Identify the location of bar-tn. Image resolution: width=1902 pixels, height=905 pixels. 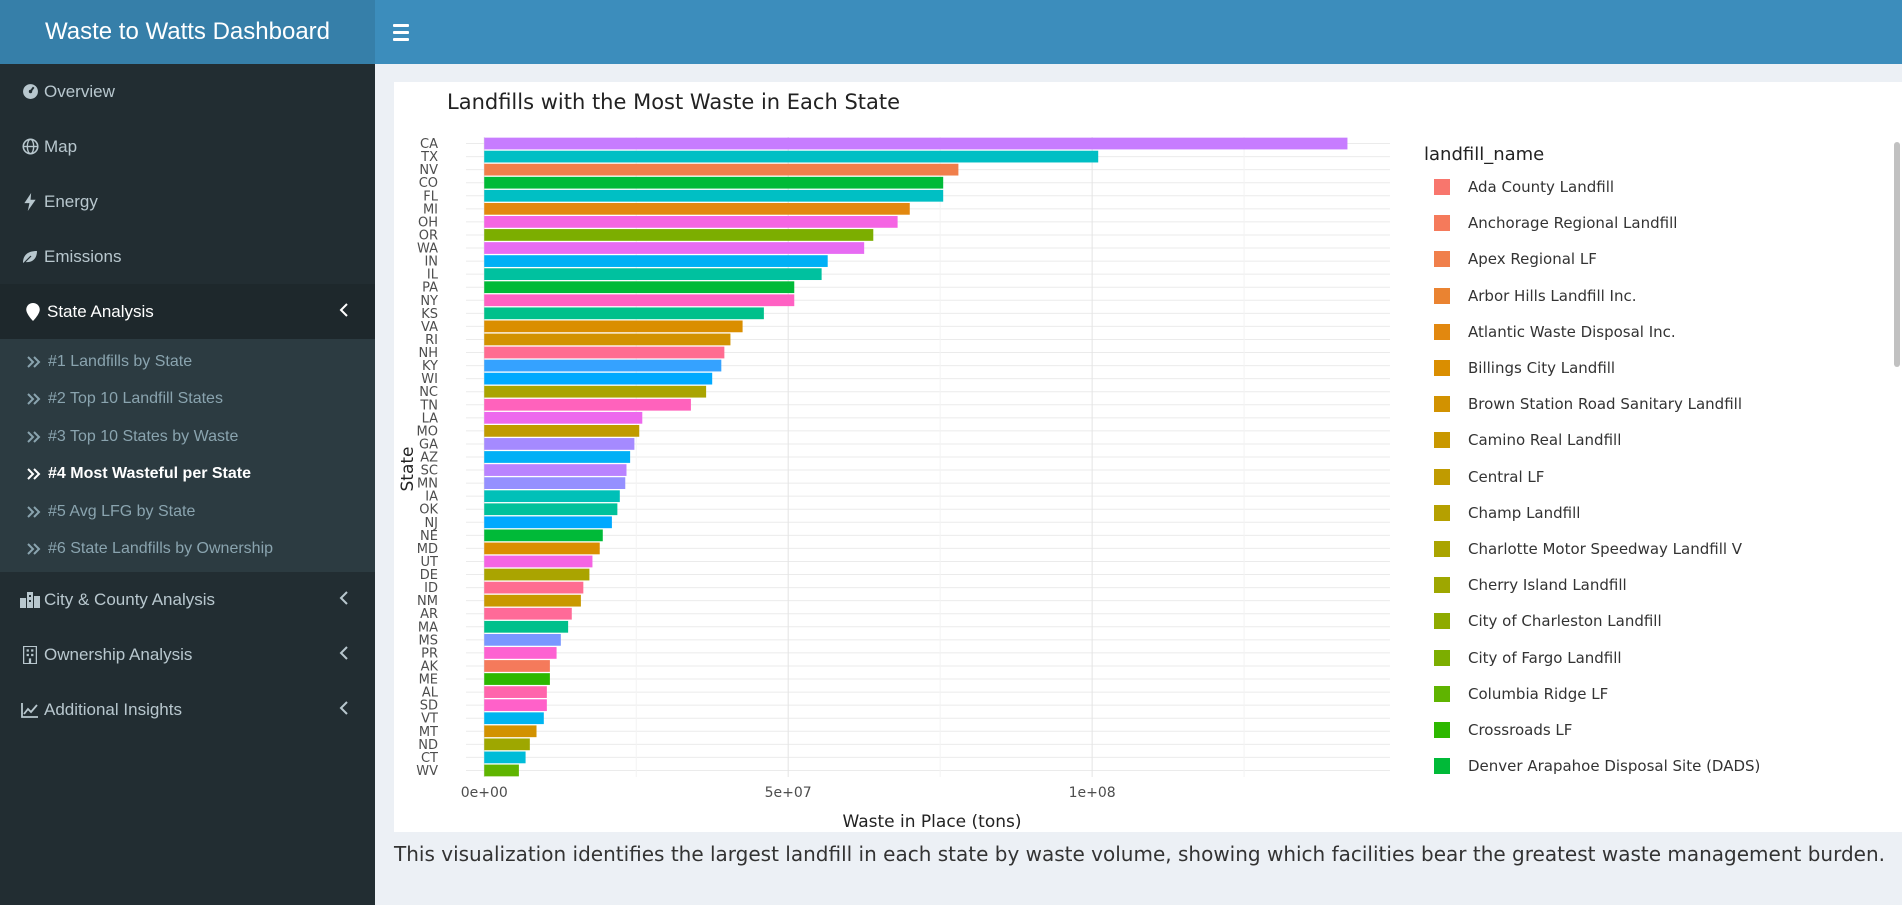
(587, 404).